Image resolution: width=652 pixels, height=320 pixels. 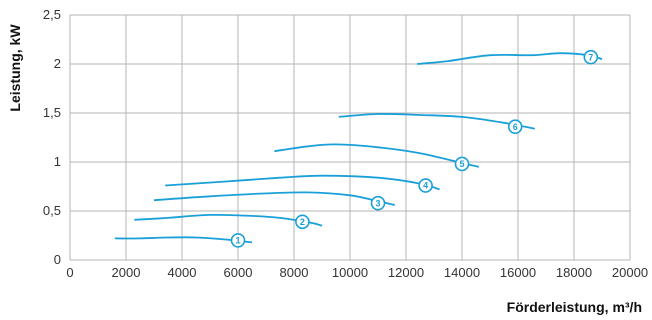 What do you see at coordinates (57, 259) in the screenshot?
I see `y-tick-label: 0` at bounding box center [57, 259].